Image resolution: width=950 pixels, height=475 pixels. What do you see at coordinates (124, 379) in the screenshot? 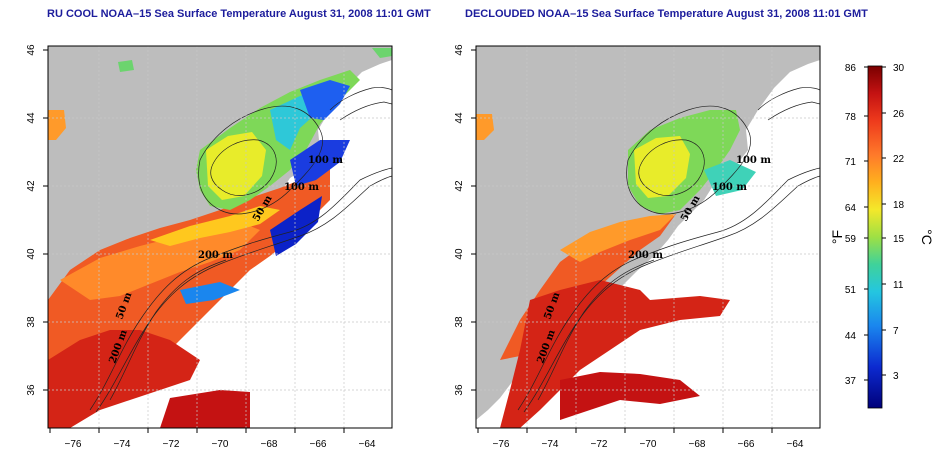
I see `sst-hot-region` at bounding box center [124, 379].